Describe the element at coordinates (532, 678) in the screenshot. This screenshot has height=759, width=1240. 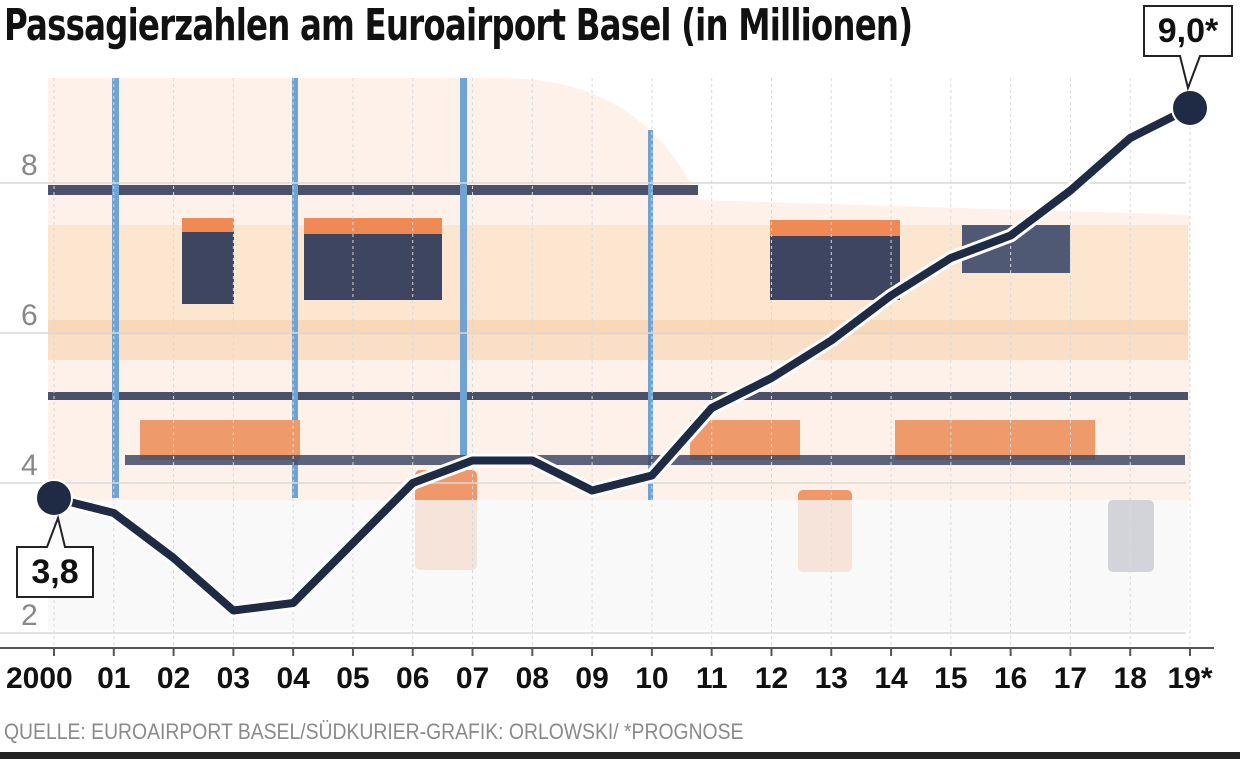
I see `x-tick-label: 08` at that location.